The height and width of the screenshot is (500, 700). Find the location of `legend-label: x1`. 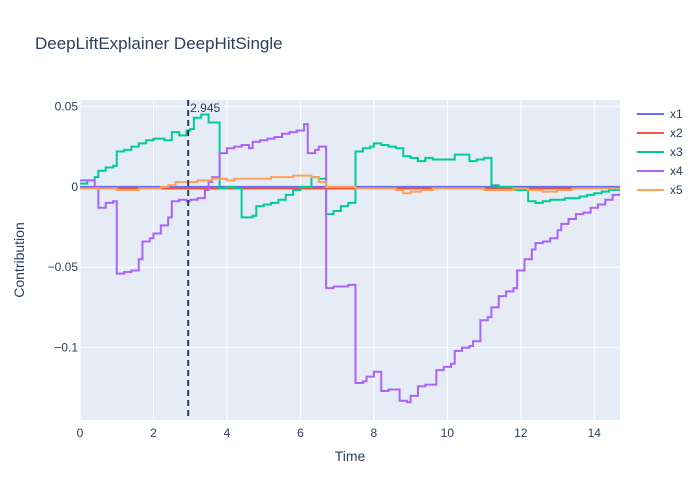

legend-label: x1 is located at coordinates (676, 114).